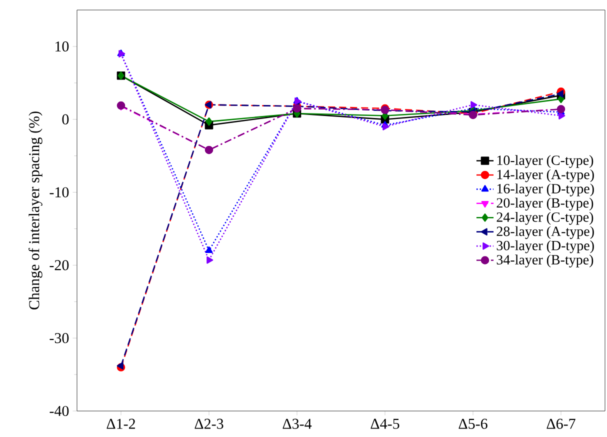  I want to click on x-tick-label: Δ4-5, so click(385, 423).